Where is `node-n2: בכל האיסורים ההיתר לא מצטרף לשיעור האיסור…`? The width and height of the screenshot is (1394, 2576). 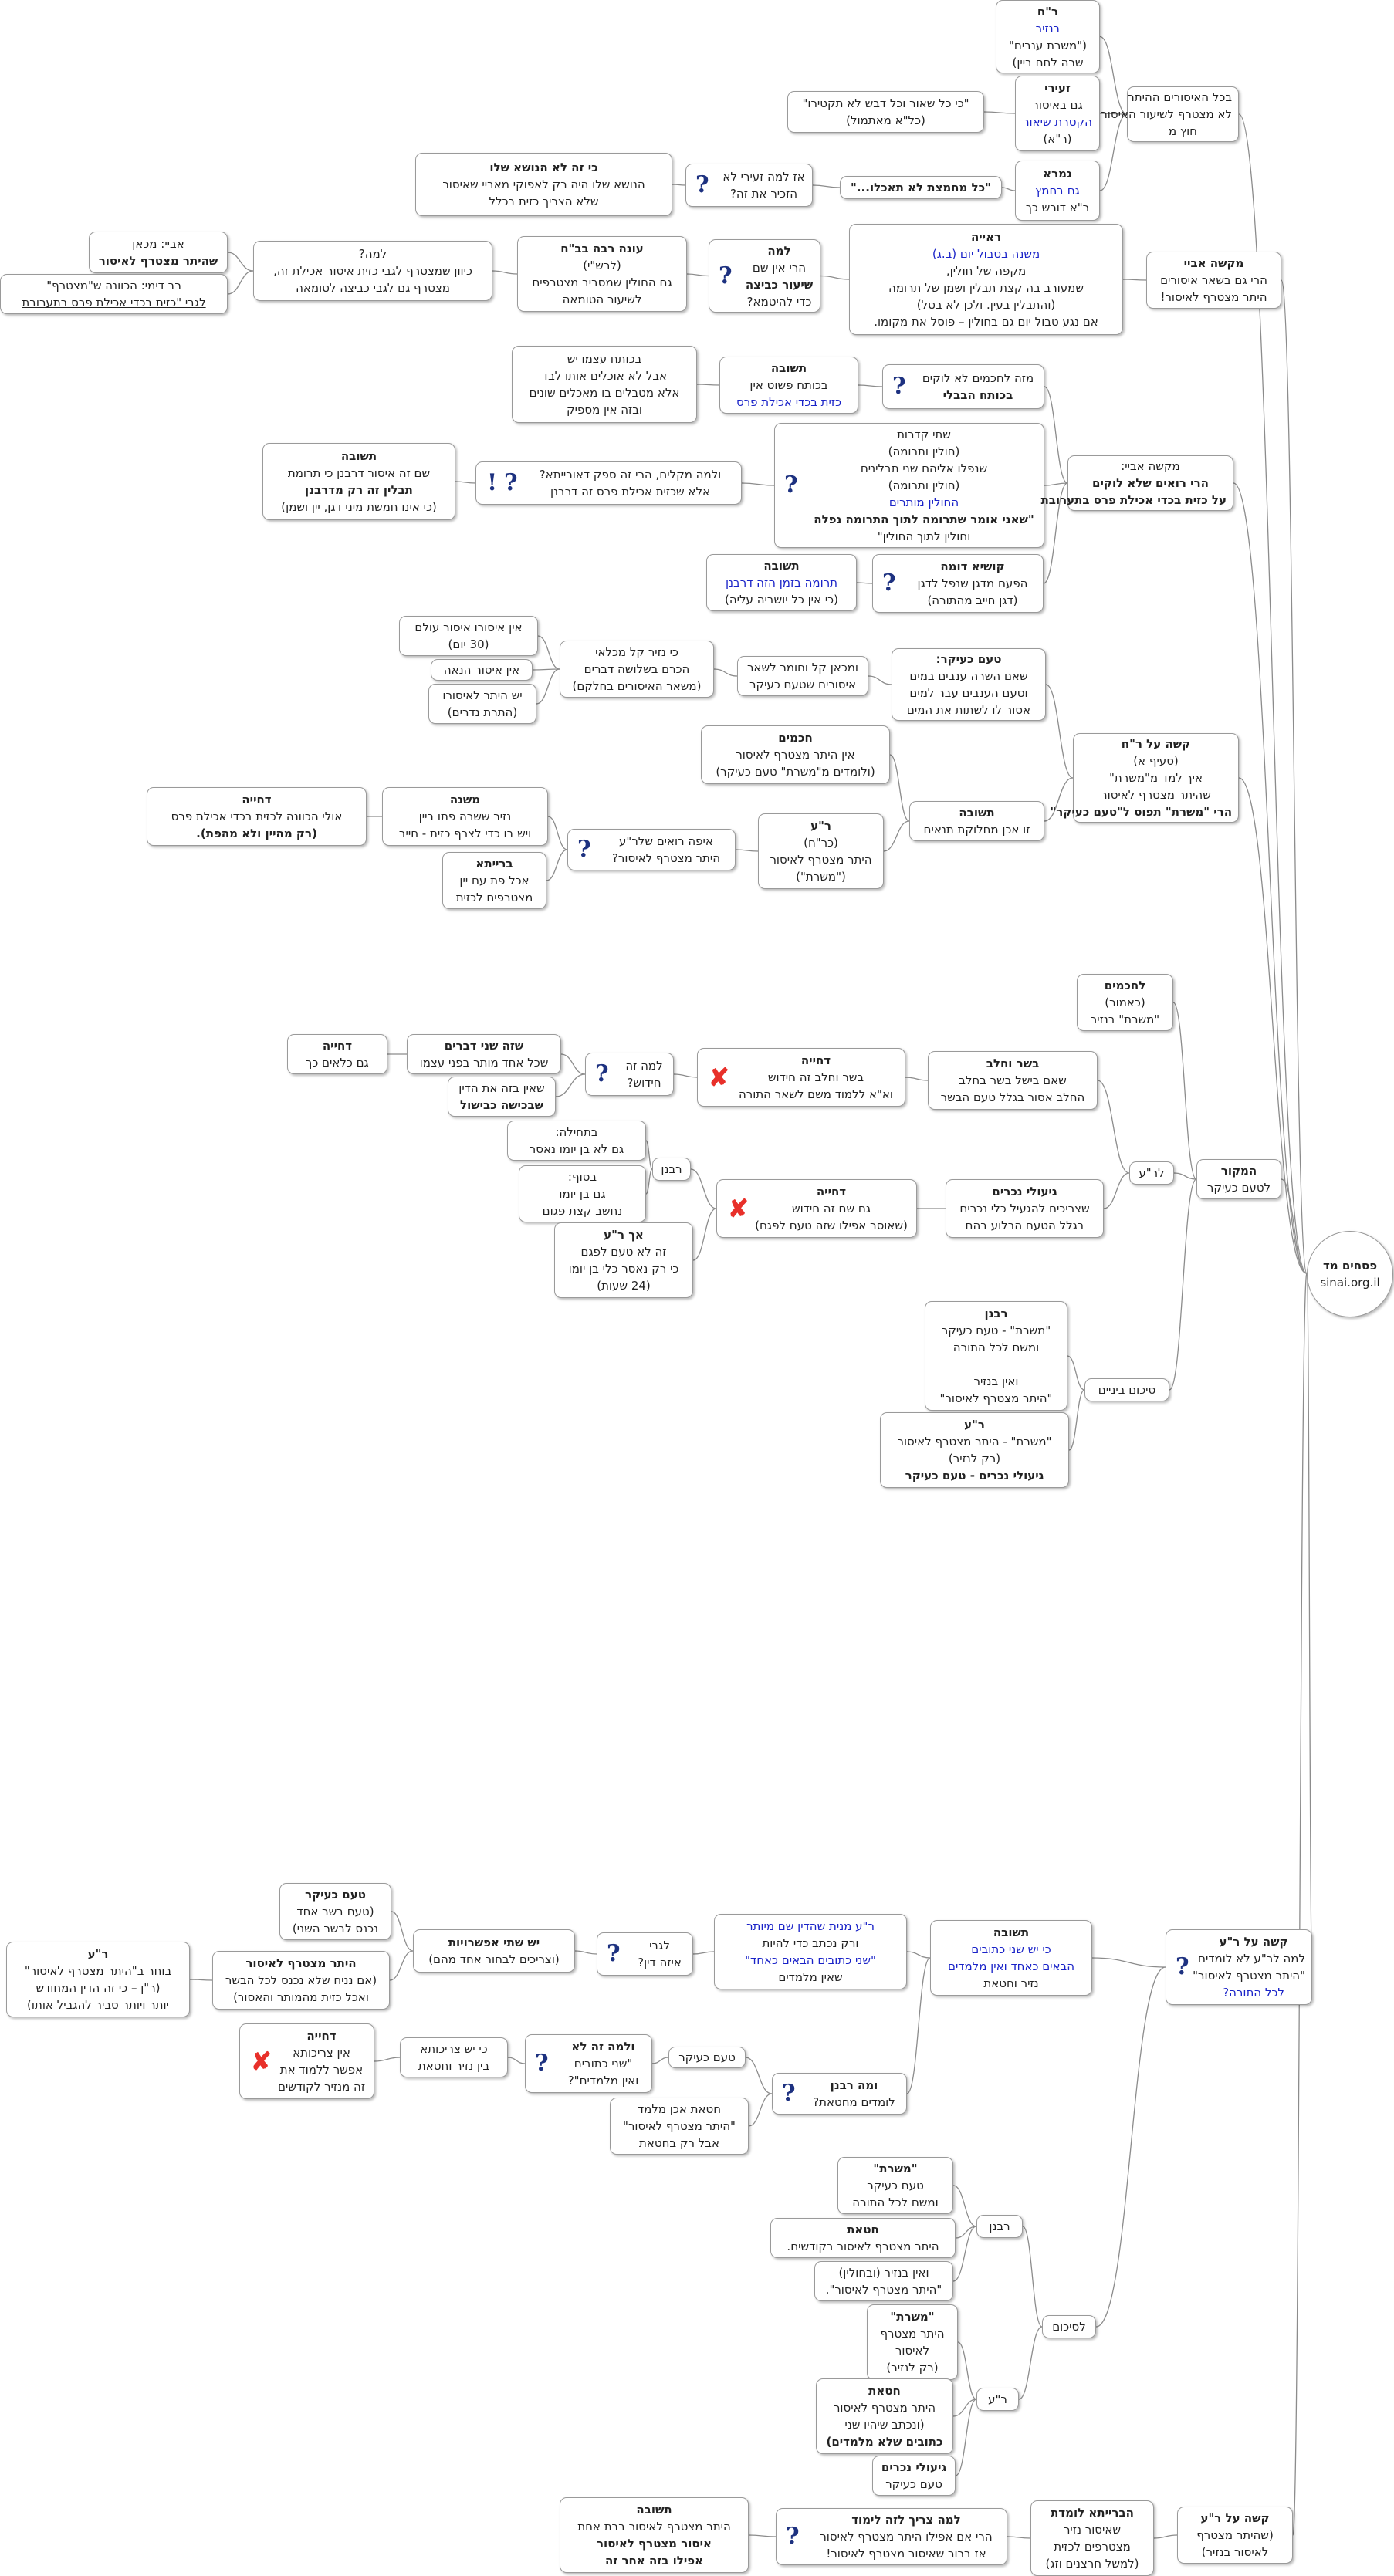 node-n2: בכל האיסורים ההיתר לא מצטרף לשיעור האיסור… is located at coordinates (1170, 114).